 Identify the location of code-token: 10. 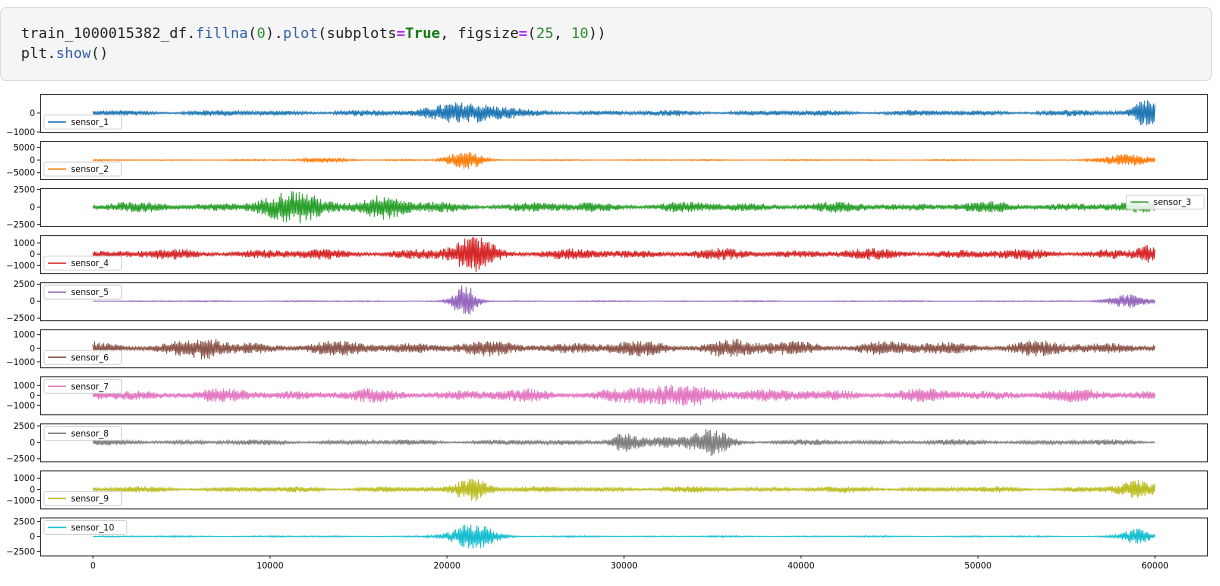
(580, 34).